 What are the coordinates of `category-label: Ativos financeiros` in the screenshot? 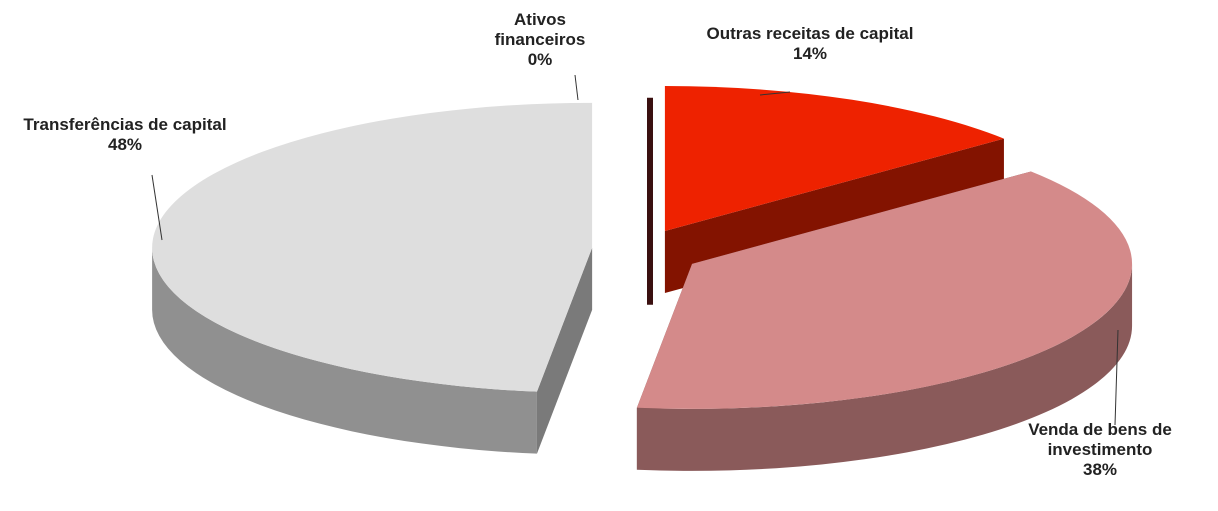 It's located at (540, 29).